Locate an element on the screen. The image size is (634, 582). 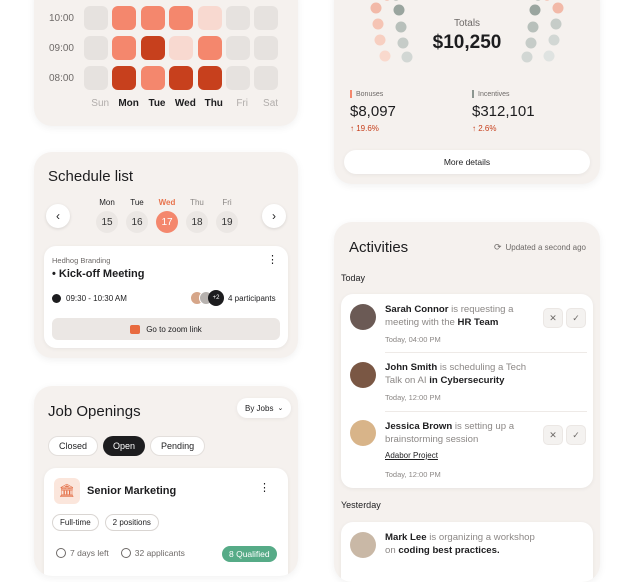
activity-description: is scheduling a Tech Talk on AI is located at coordinates (456, 374).